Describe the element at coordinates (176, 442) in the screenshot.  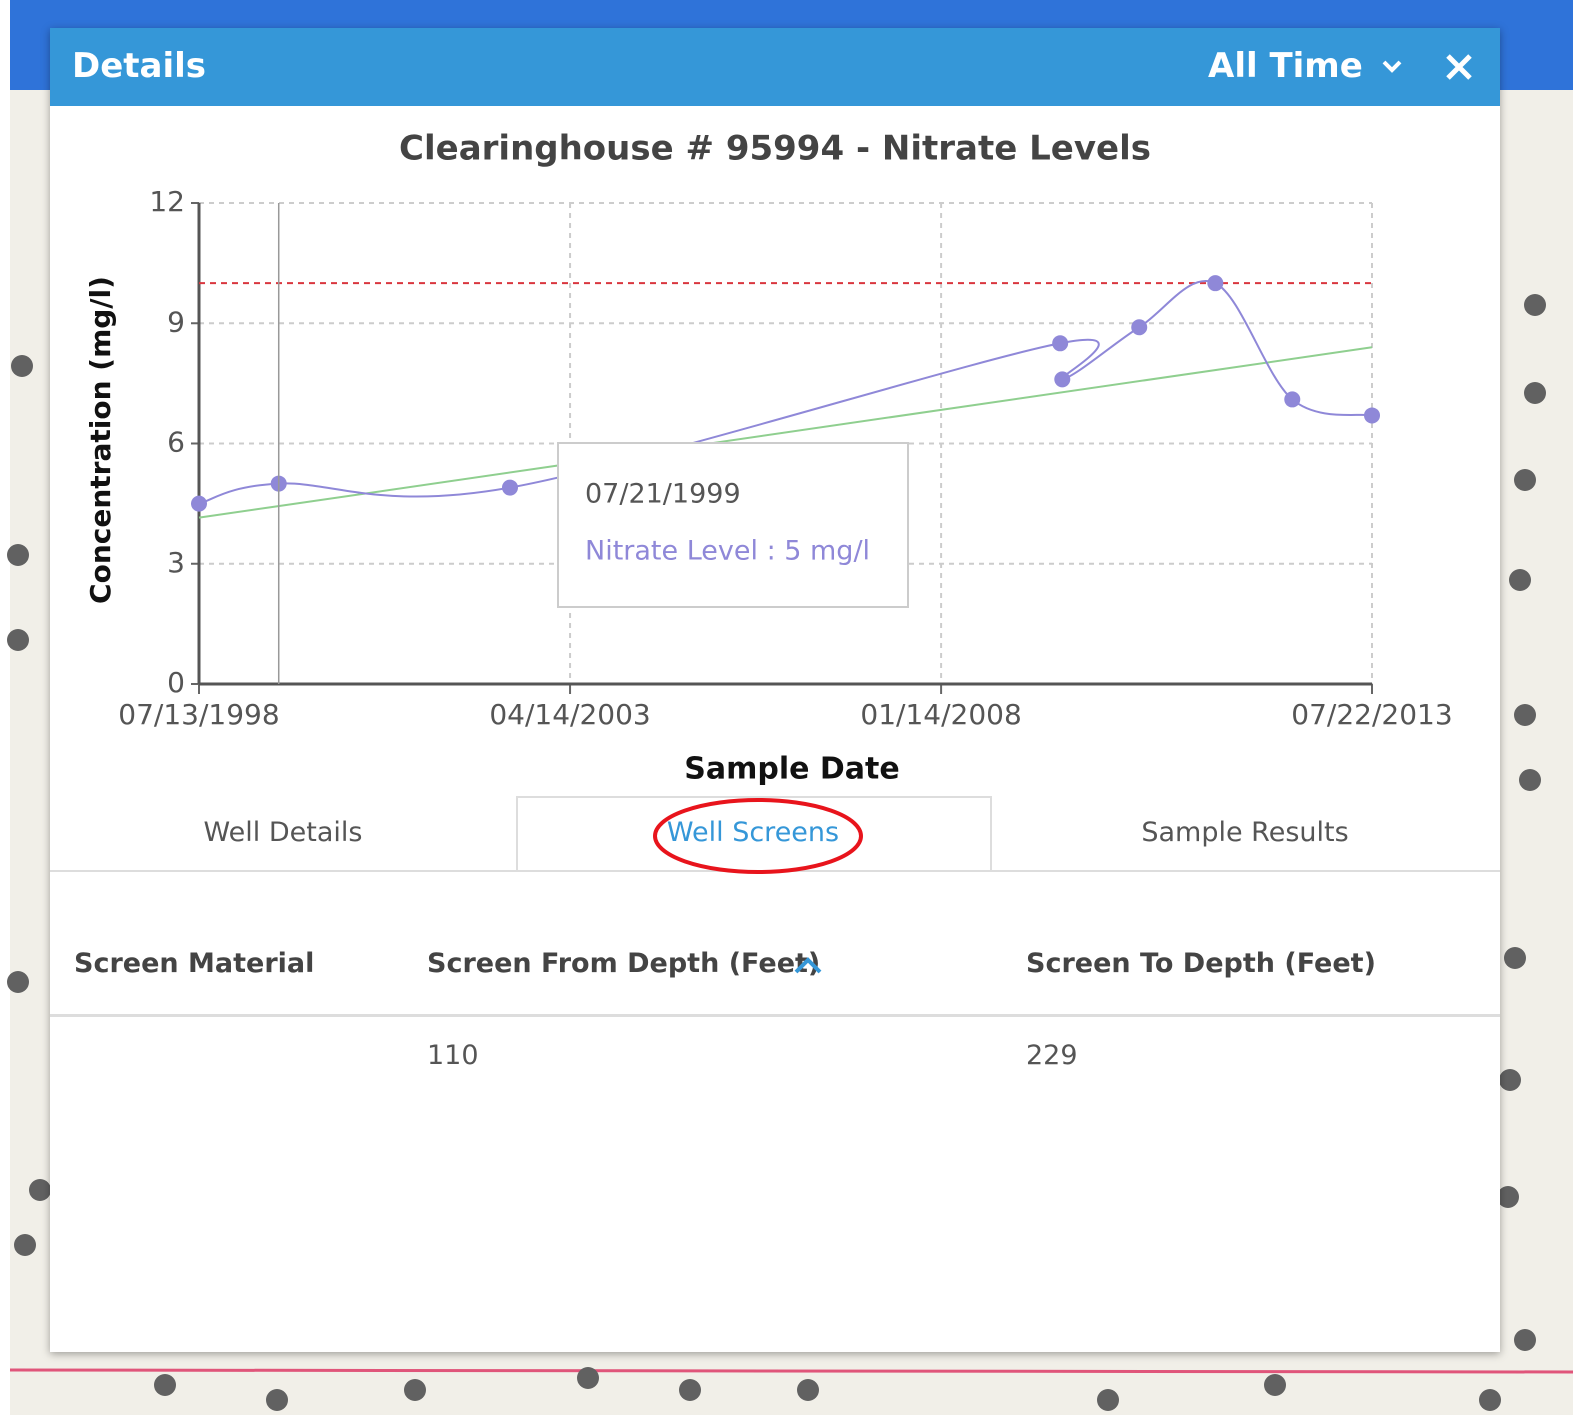
I see `y-tick-label: 6` at that location.